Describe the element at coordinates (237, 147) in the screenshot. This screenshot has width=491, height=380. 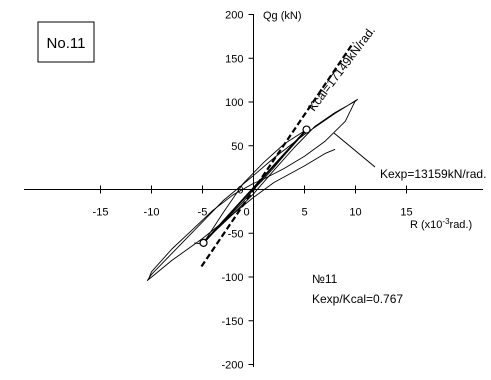
I see `y-tick-label: 50` at that location.